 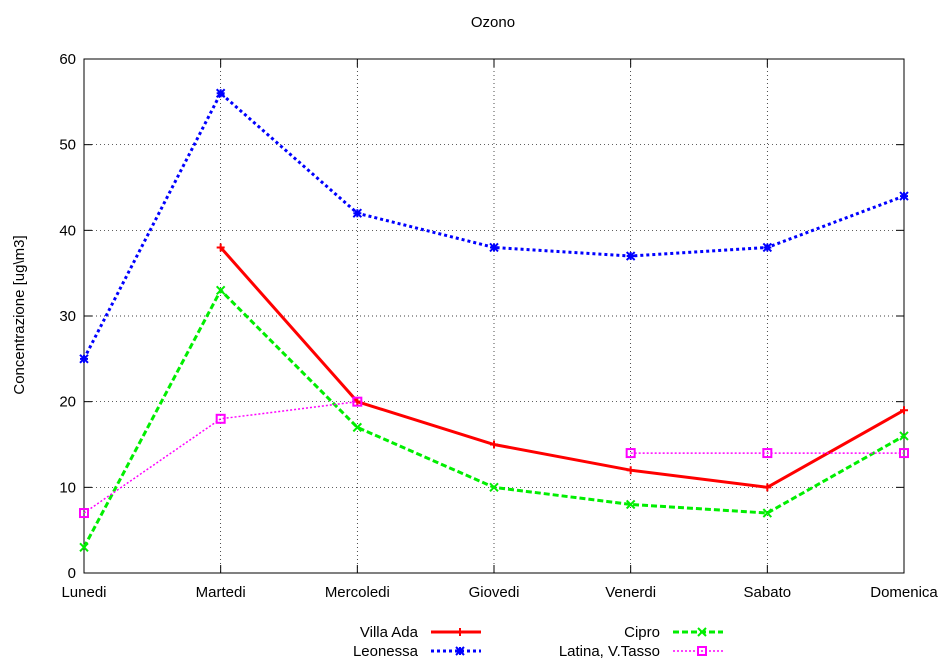 I want to click on x-tick-label: Venerdi, so click(x=630, y=592).